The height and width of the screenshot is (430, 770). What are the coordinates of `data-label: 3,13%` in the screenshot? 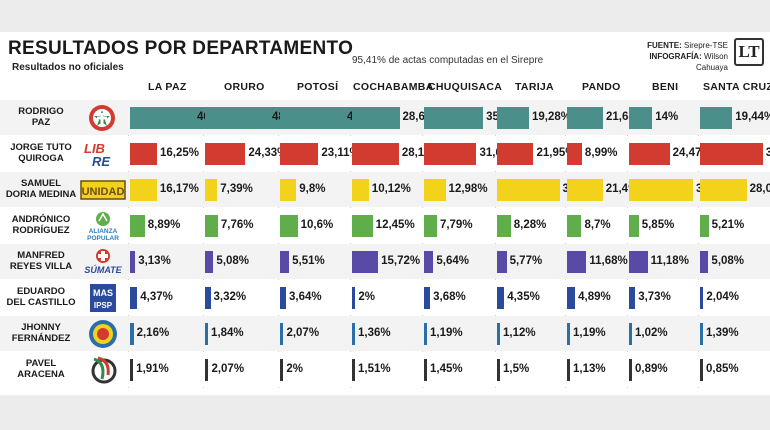 It's located at (154, 261).